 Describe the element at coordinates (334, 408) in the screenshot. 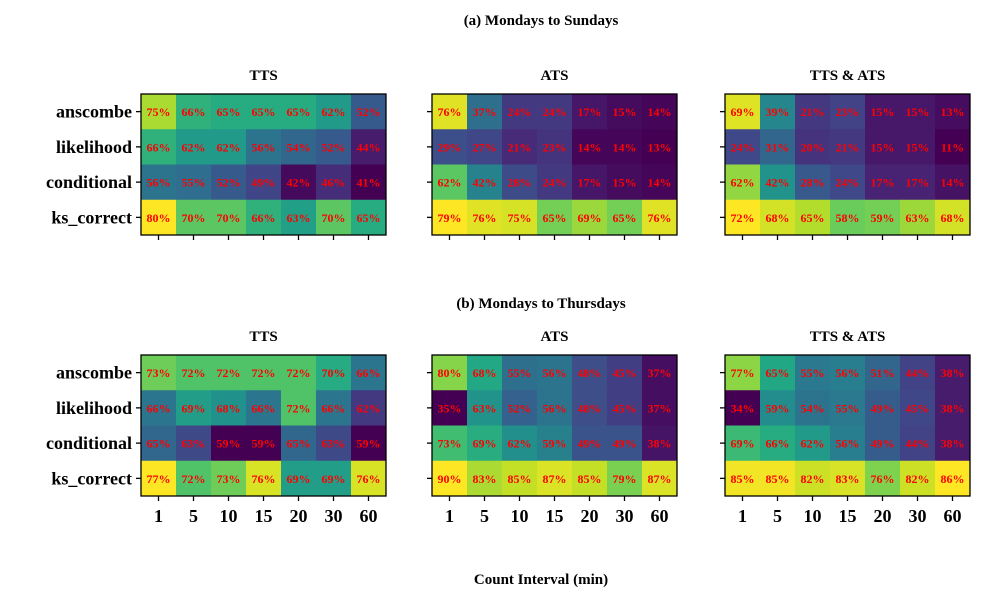

I see `panel-b-tts-cell-label: 66%` at that location.